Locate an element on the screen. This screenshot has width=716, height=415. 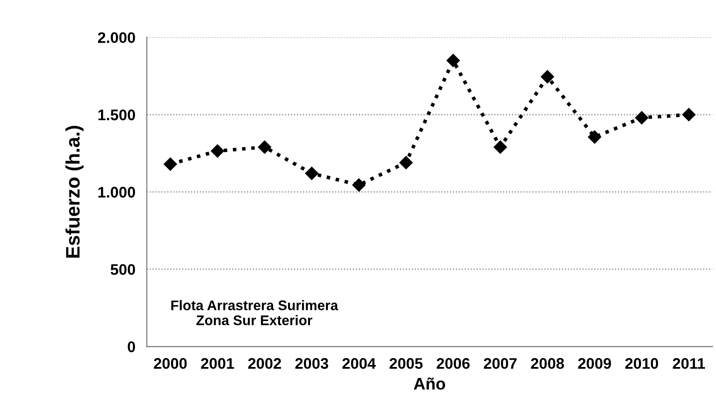
x-tick-label: 2010 is located at coordinates (641, 363).